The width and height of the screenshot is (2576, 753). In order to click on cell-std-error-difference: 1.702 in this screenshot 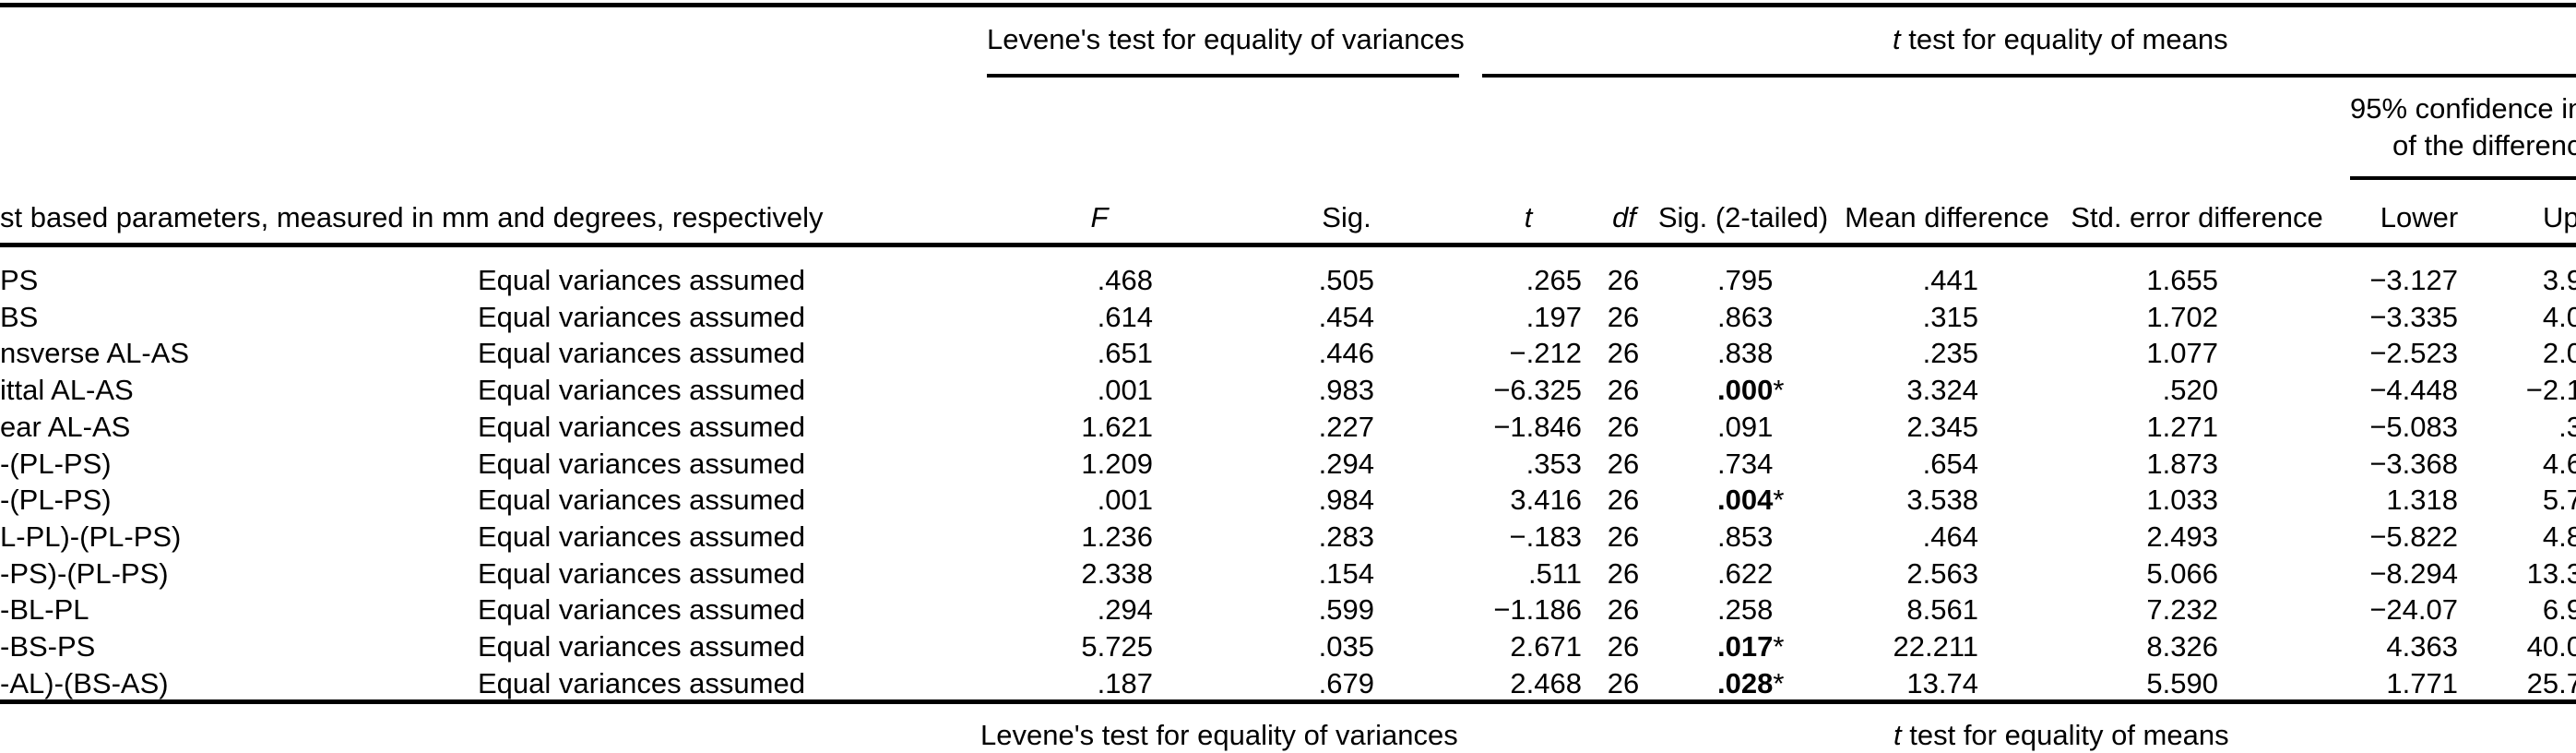, I will do `click(2182, 316)`.